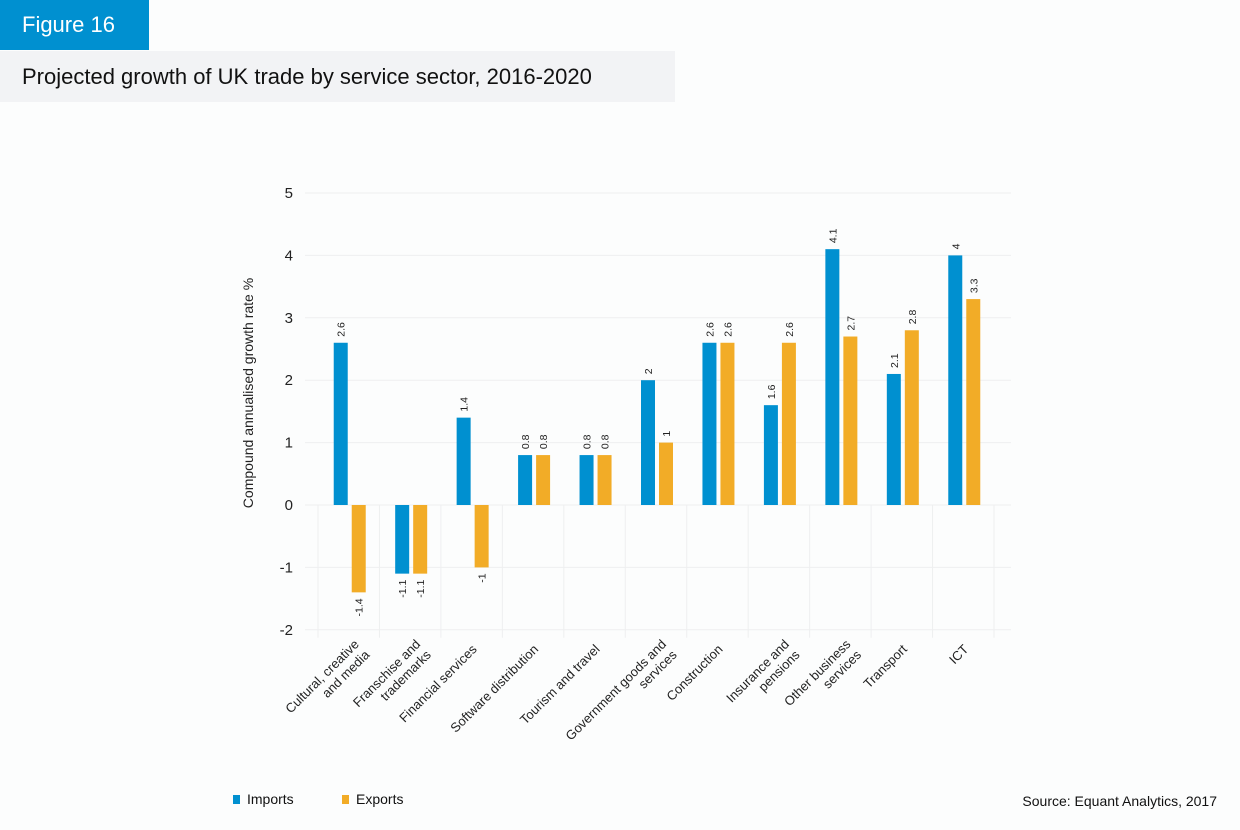  I want to click on y-tick-label: -2, so click(286, 630).